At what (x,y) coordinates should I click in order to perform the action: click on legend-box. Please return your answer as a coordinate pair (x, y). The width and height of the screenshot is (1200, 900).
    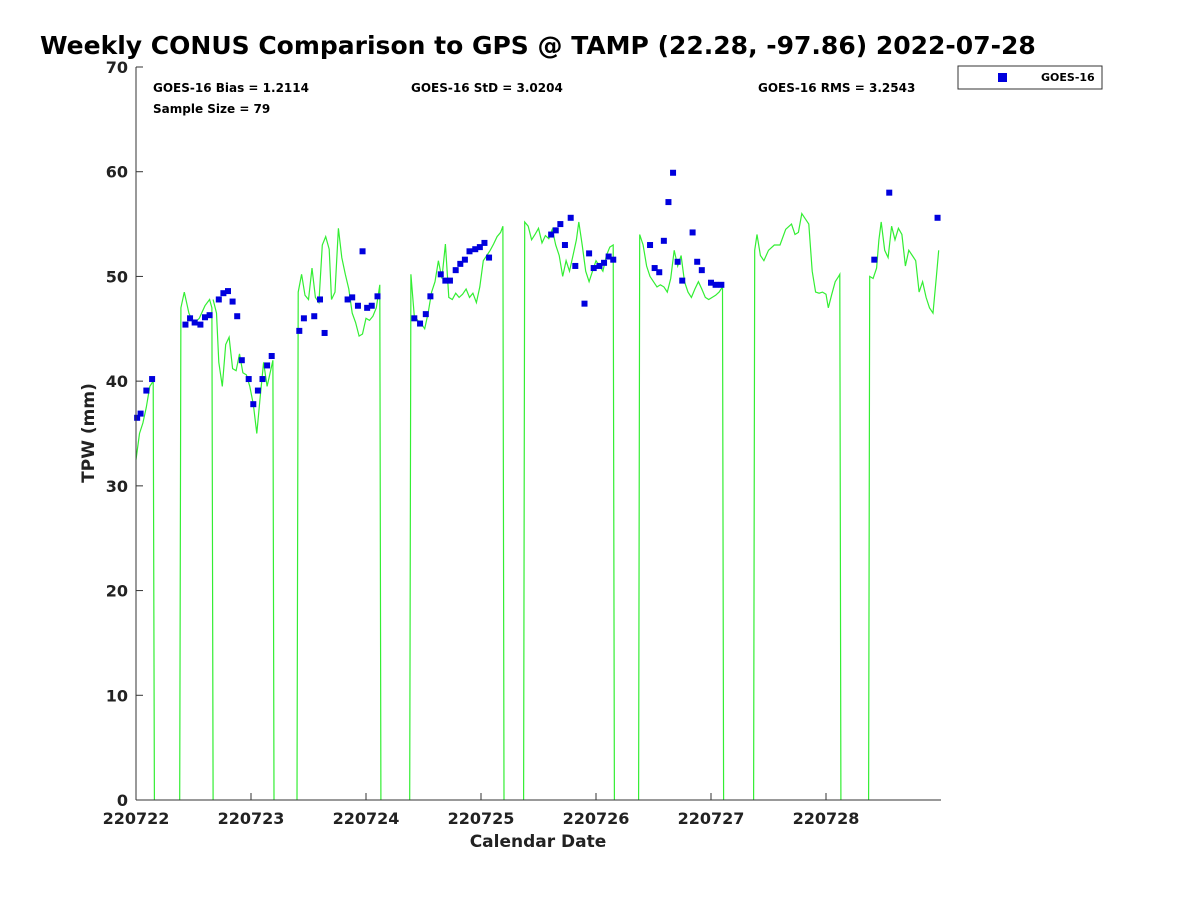
    Looking at the image, I should click on (1030, 77).